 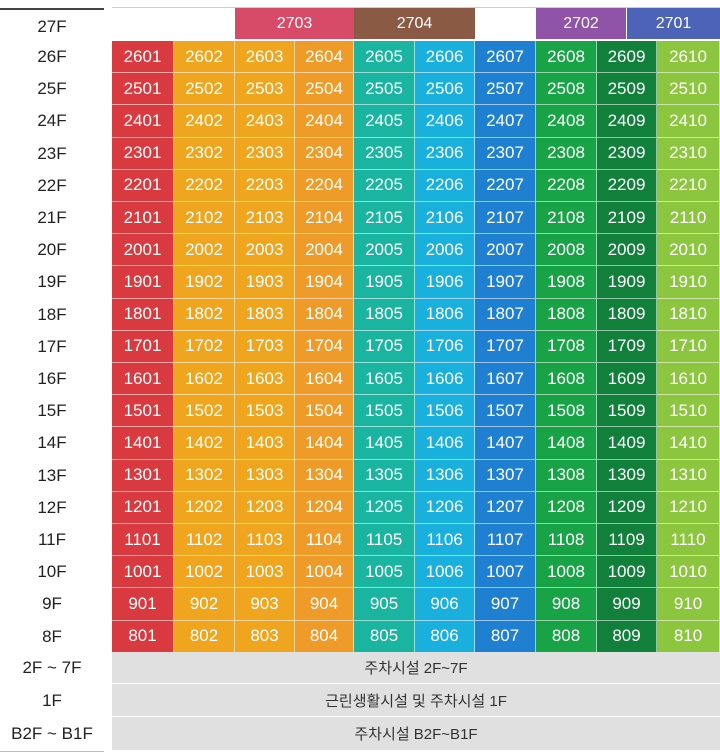 What do you see at coordinates (294, 23) in the screenshot?
I see `penthouse-2703: 2703` at bounding box center [294, 23].